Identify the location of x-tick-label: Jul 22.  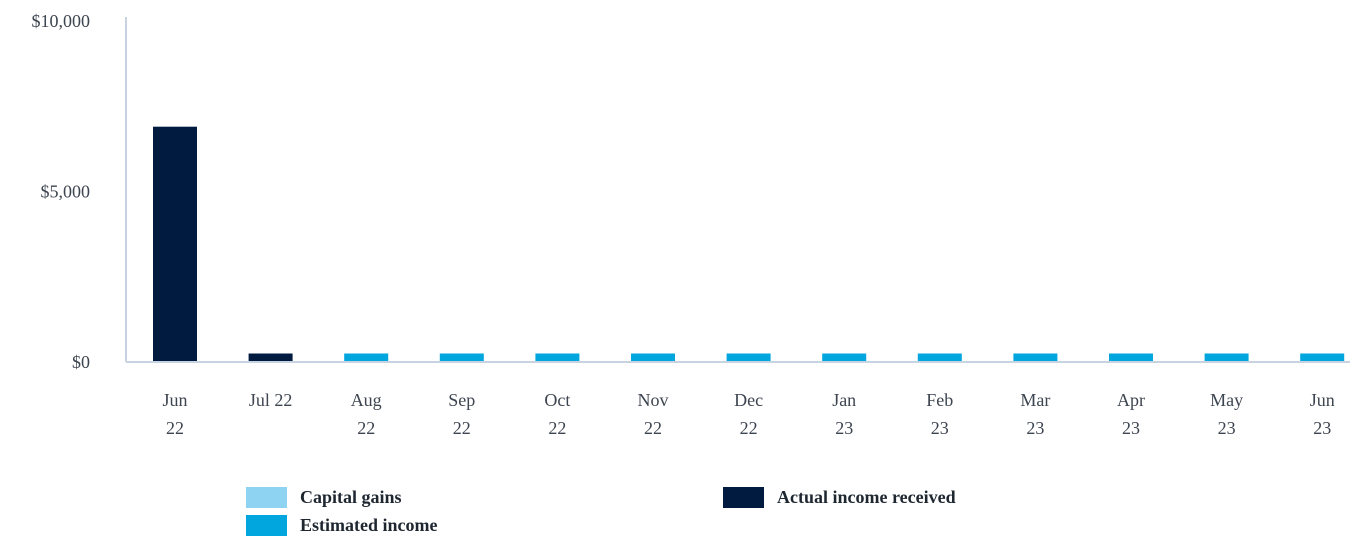
(271, 400).